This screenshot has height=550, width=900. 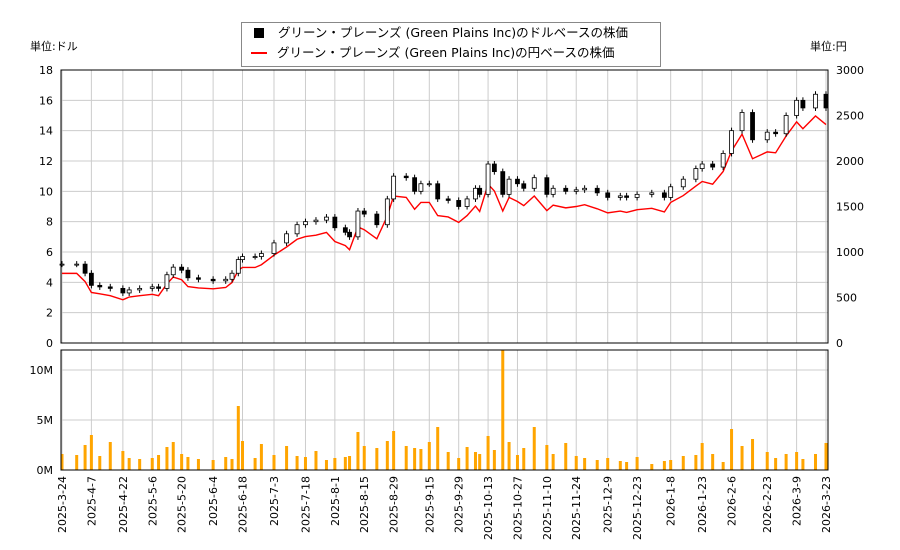 What do you see at coordinates (91, 501) in the screenshot?
I see `x-tick-label: 2025-4-7` at bounding box center [91, 501].